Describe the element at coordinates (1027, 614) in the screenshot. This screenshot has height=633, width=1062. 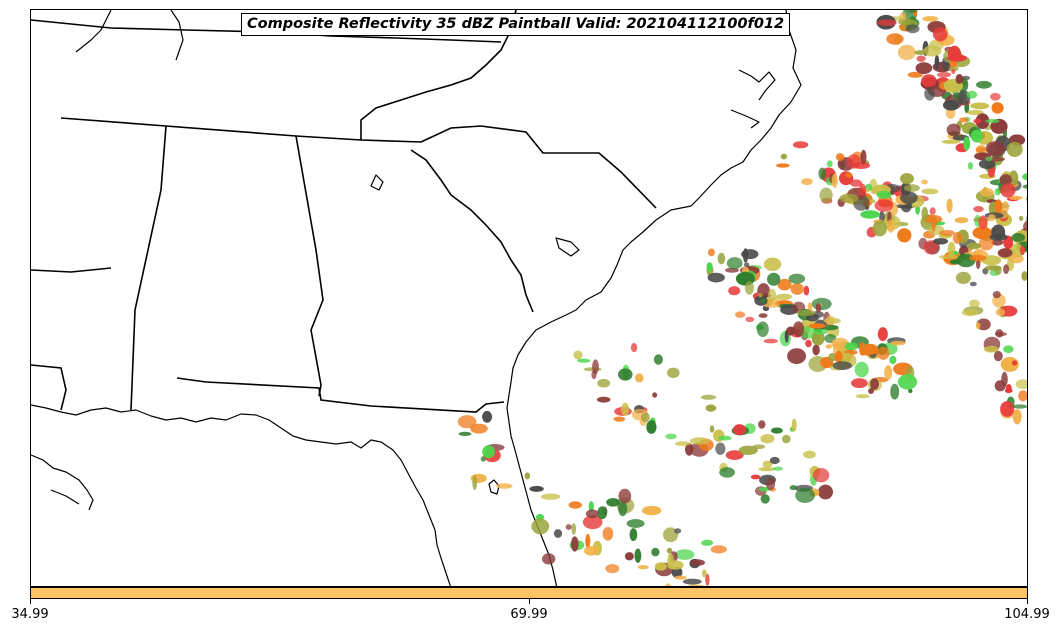
I see `colorbar-label-max: 104.99` at that location.